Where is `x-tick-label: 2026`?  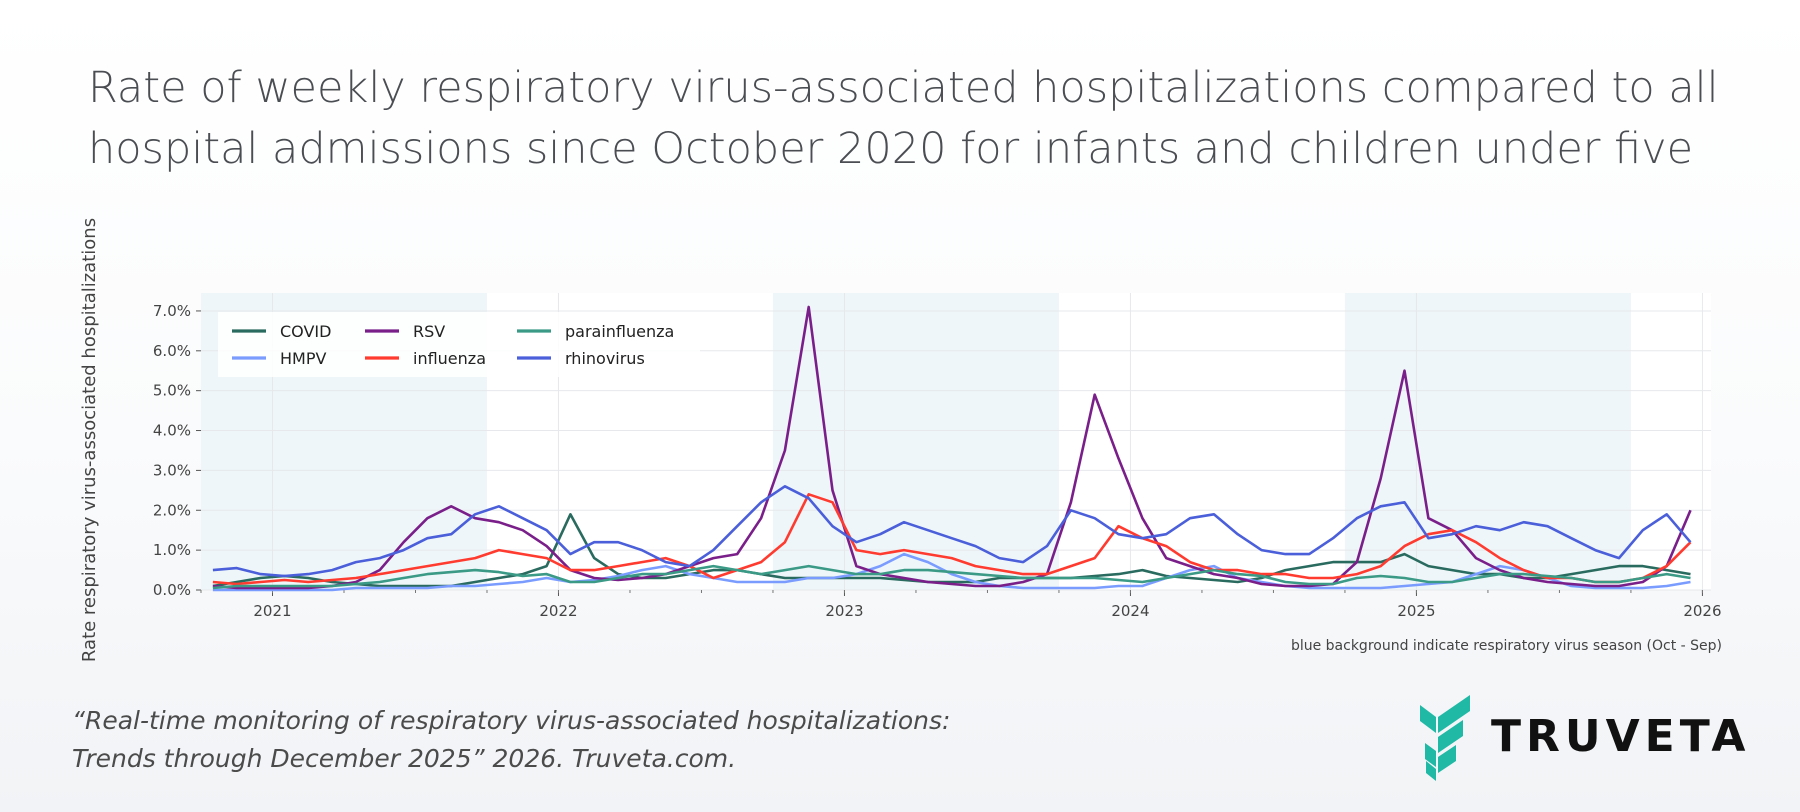
x-tick-label: 2026 is located at coordinates (1702, 611).